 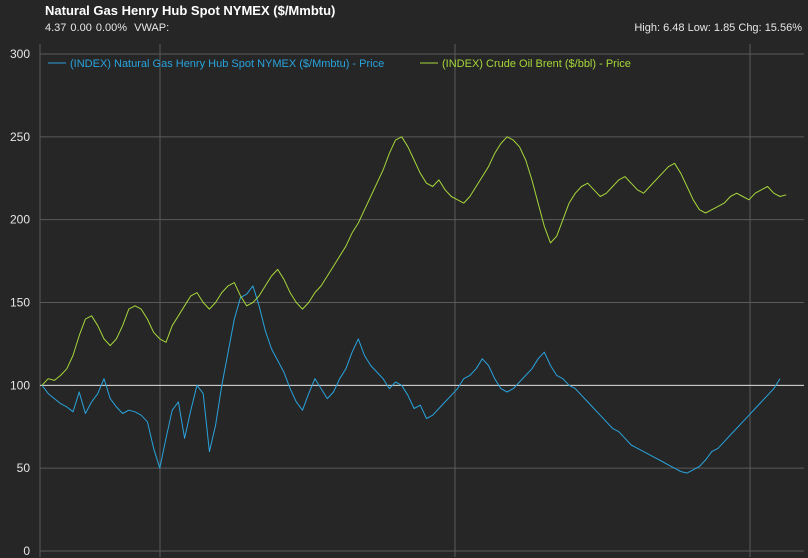 I want to click on y-axis-ticks: 0 50 100 150 200 250 300, so click(x=20, y=302).